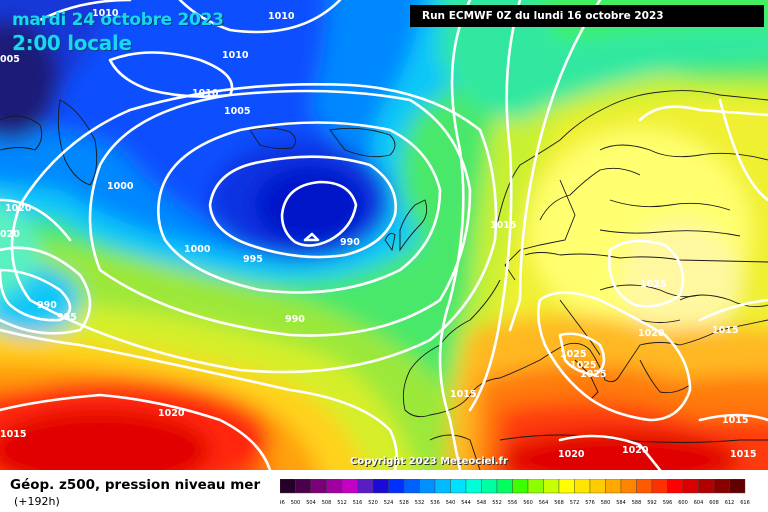 This screenshot has height=512, width=768. I want to click on isobar-label-1020-edge: 020, so click(10, 234).